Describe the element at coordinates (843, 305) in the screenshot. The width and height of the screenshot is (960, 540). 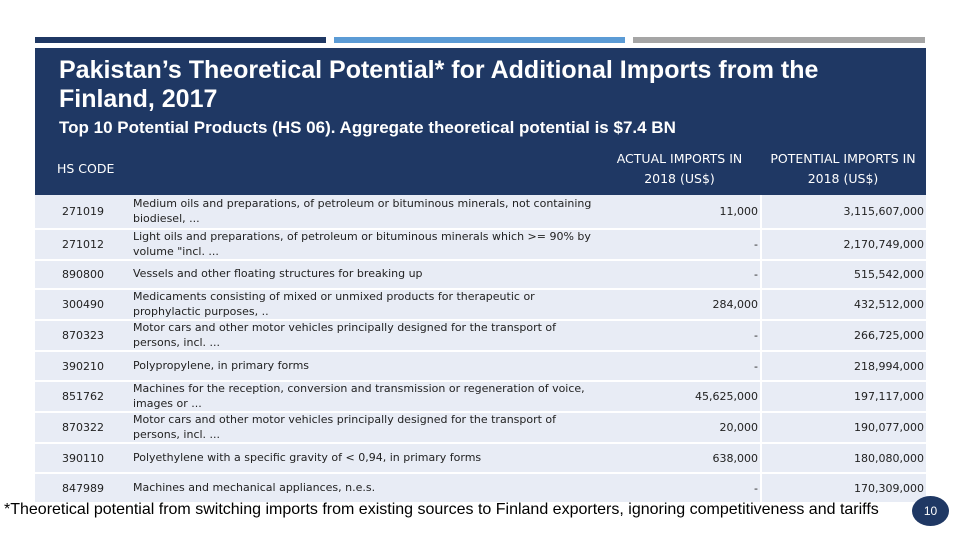
I see `potential-imports-cell: 432,512,000` at that location.